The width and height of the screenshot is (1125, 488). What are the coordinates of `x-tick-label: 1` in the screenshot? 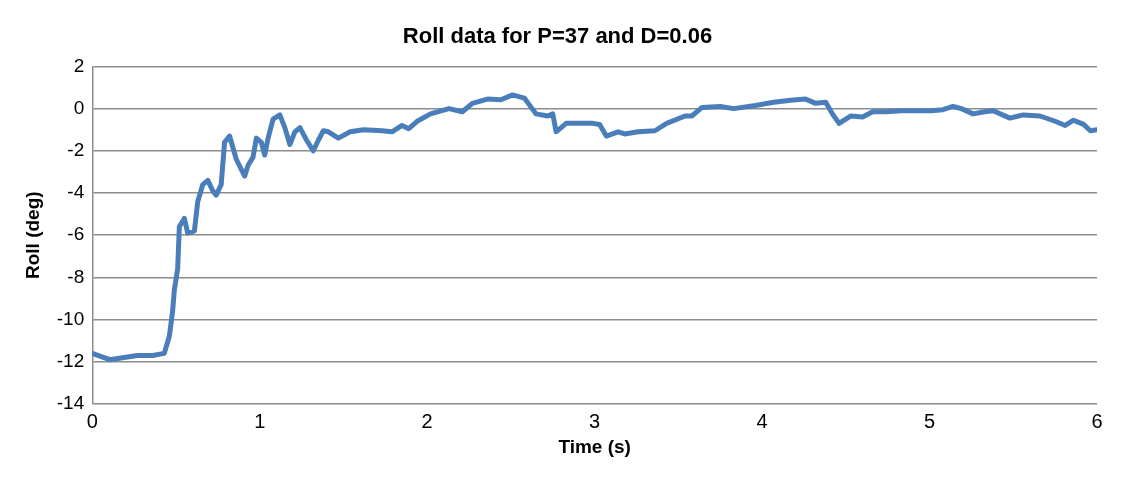 It's located at (260, 420).